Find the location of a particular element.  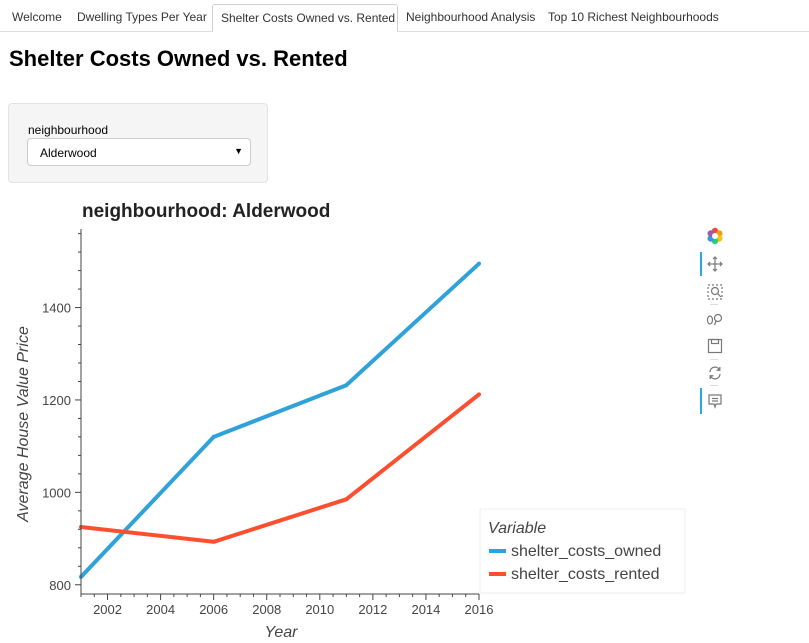

widget-panel: neighbourhood Alderwood ▼ is located at coordinates (138, 143).